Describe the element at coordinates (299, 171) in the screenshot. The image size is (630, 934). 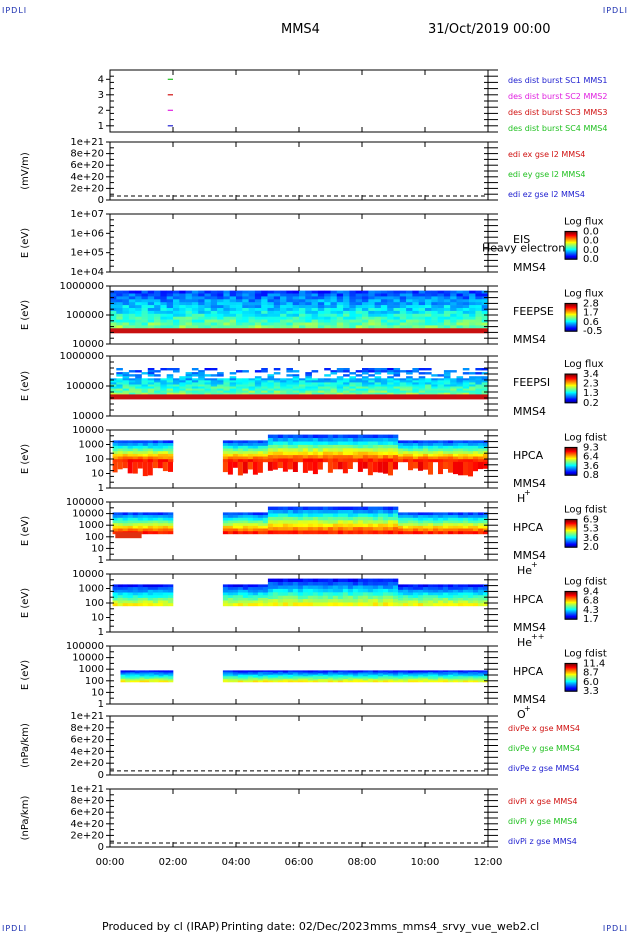
I see `panel-frame` at that location.